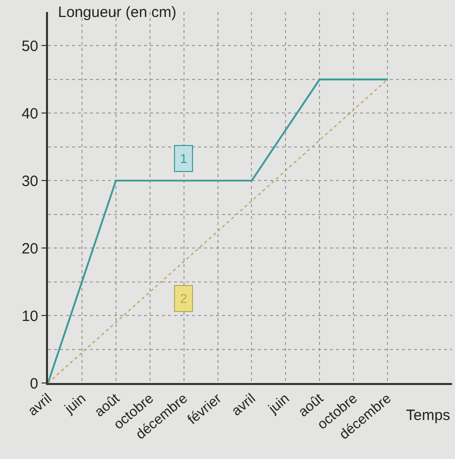  Describe the element at coordinates (30, 113) in the screenshot. I see `y-tick-label: 40` at that location.